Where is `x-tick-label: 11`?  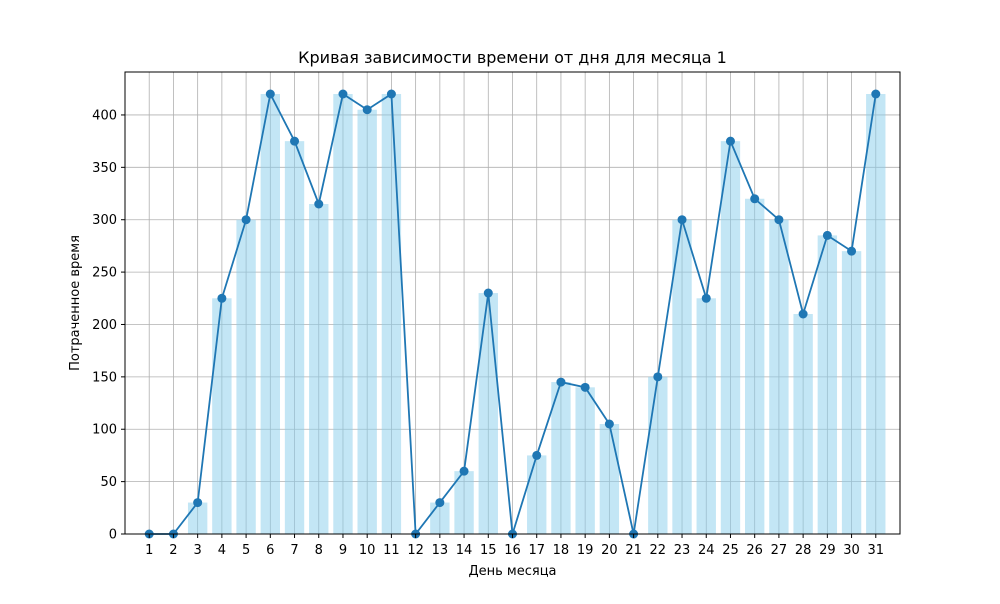
x-tick-label: 11 is located at coordinates (391, 550).